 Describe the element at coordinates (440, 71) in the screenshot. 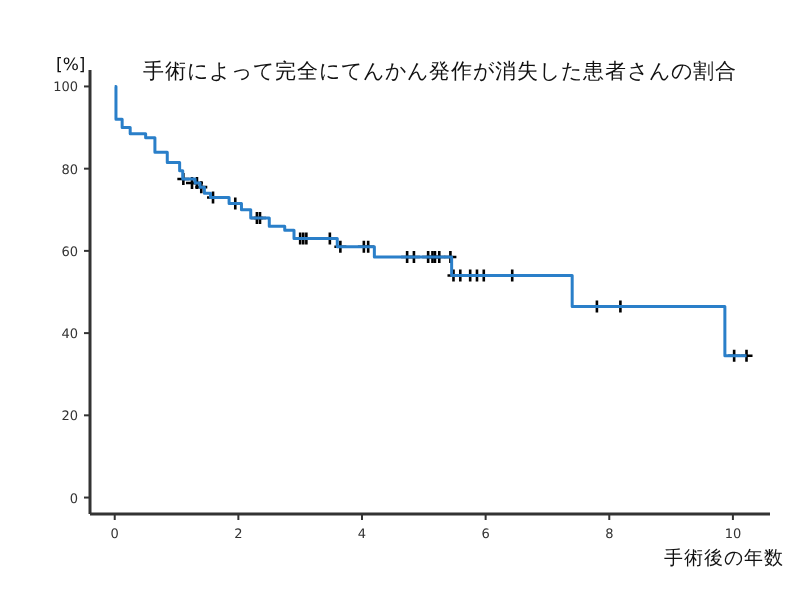

I see `chart-title: 手術によって完全にてんかん発作が消失した患者さんの割合` at that location.